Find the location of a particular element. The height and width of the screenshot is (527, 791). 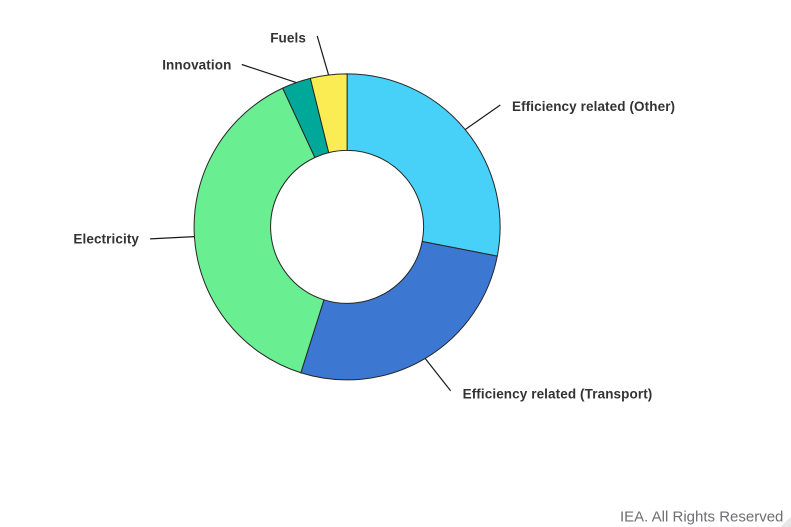

svg-text: Electricity is located at coordinates (106, 239).